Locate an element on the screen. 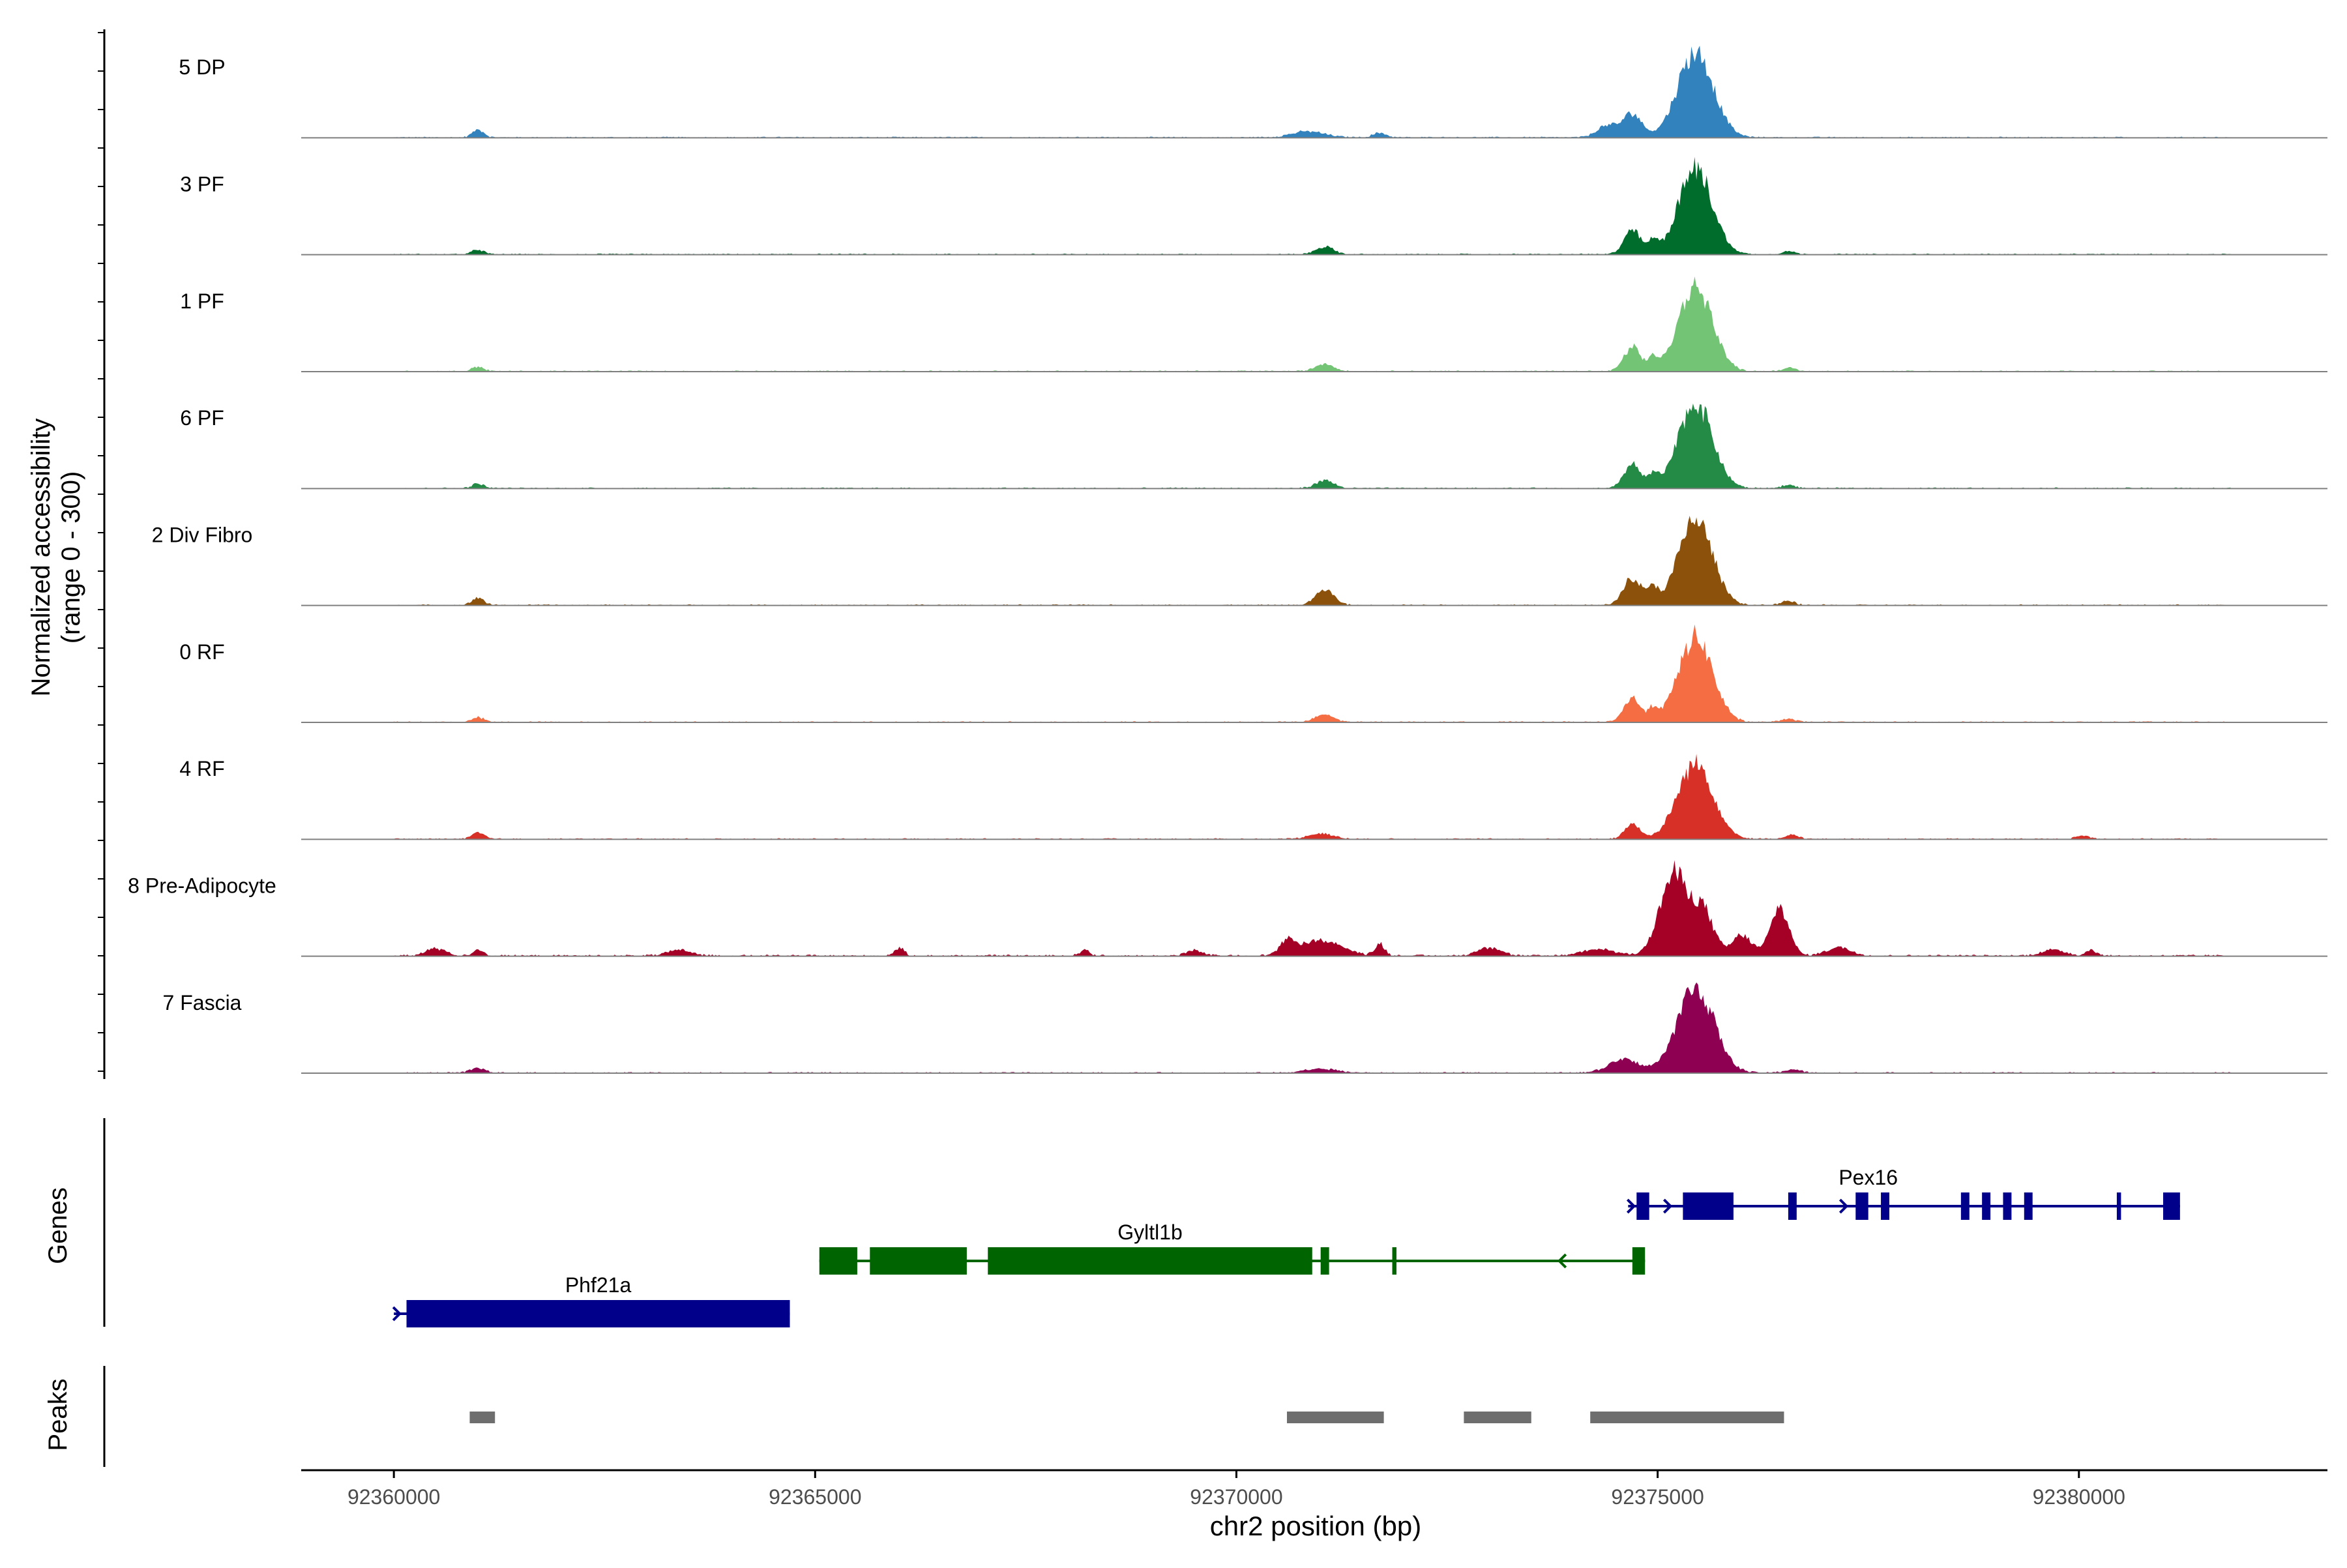 This screenshot has width=2347, height=1568. coverage-area-1-pf is located at coordinates (1312, 324).